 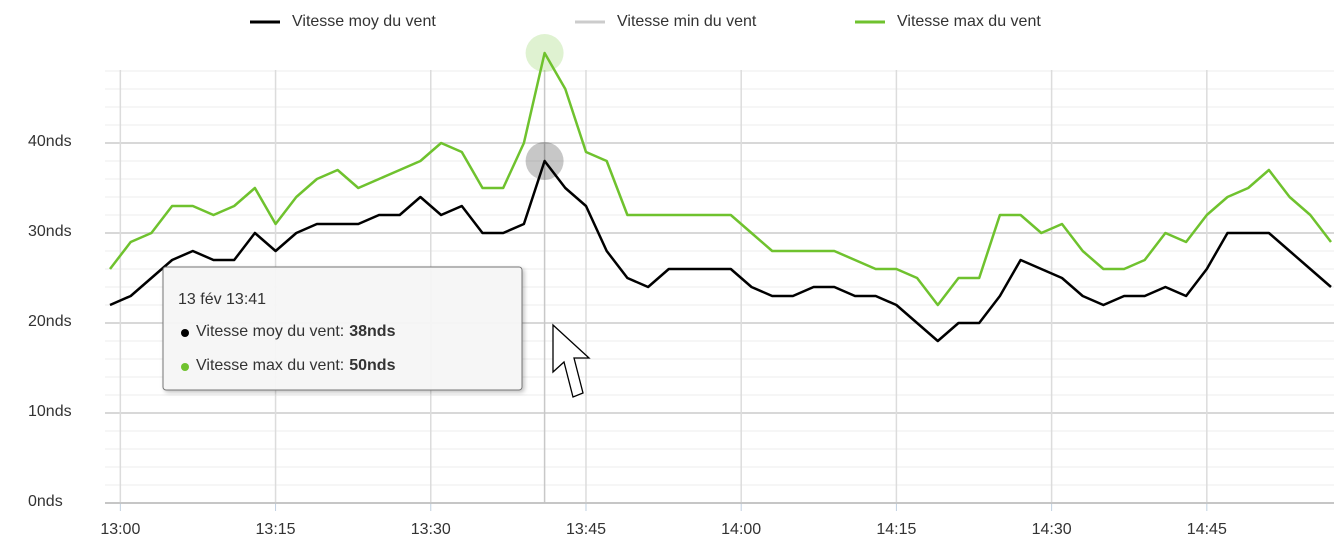 What do you see at coordinates (364, 21) in the screenshot?
I see `legend-label: Vitesse moy du vent` at bounding box center [364, 21].